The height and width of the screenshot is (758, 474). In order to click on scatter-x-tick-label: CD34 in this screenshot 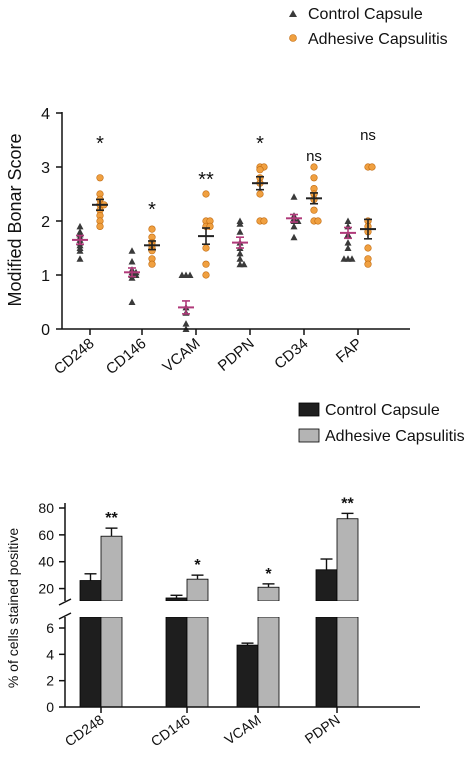, I will do `click(291, 354)`.